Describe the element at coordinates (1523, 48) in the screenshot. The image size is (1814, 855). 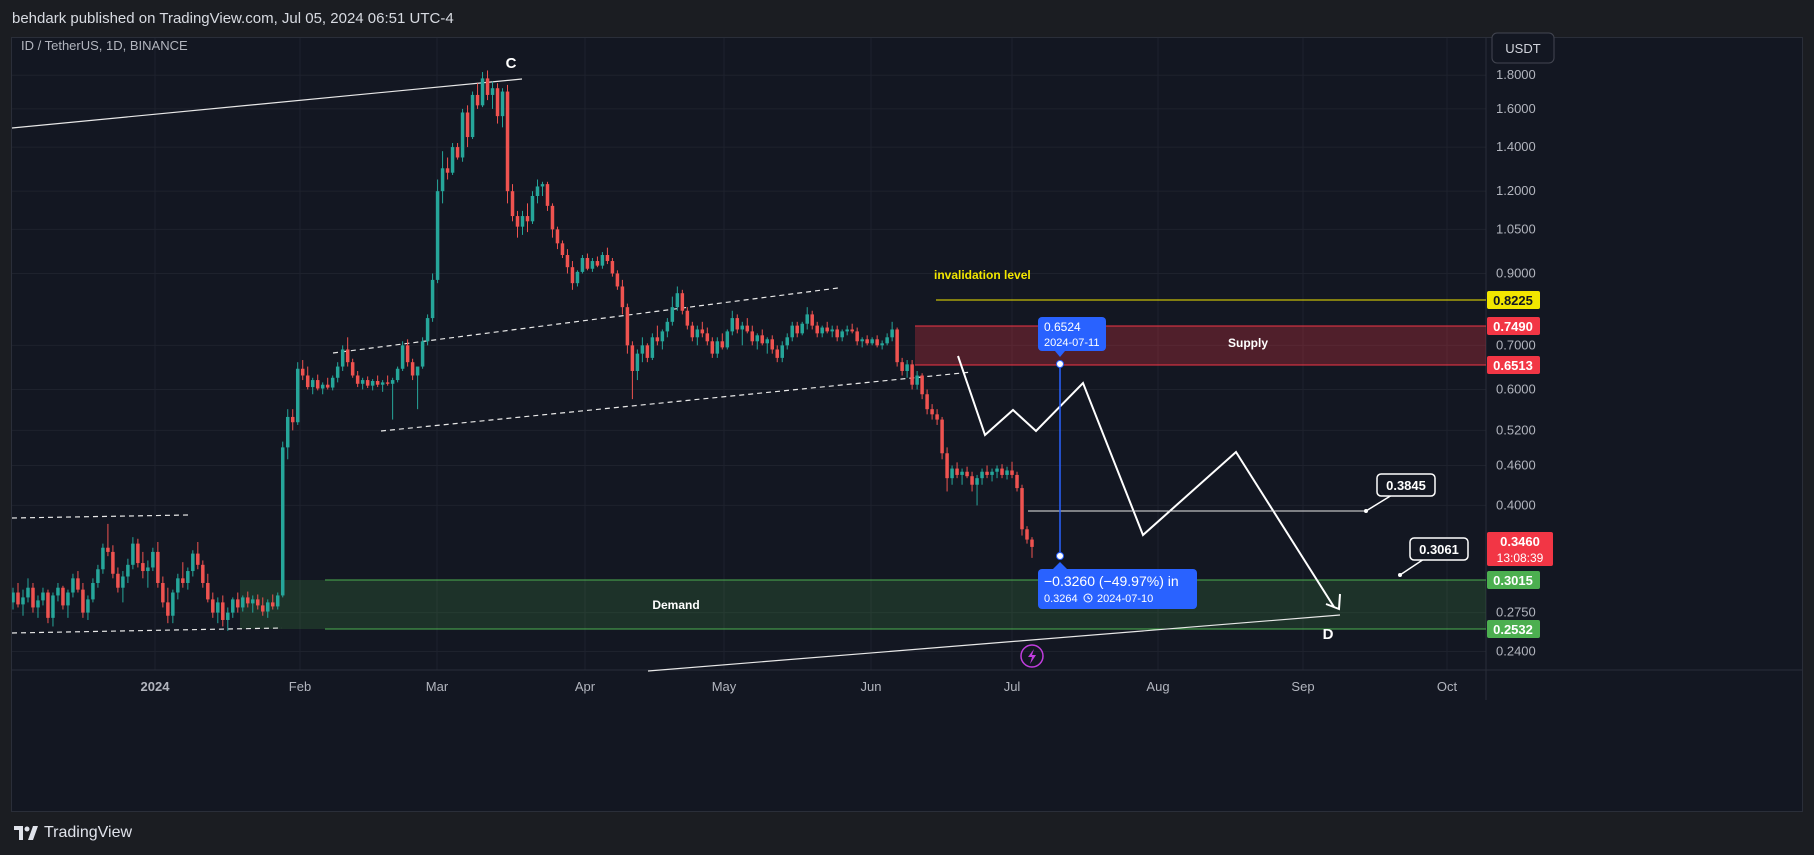
I see `currency-button` at that location.